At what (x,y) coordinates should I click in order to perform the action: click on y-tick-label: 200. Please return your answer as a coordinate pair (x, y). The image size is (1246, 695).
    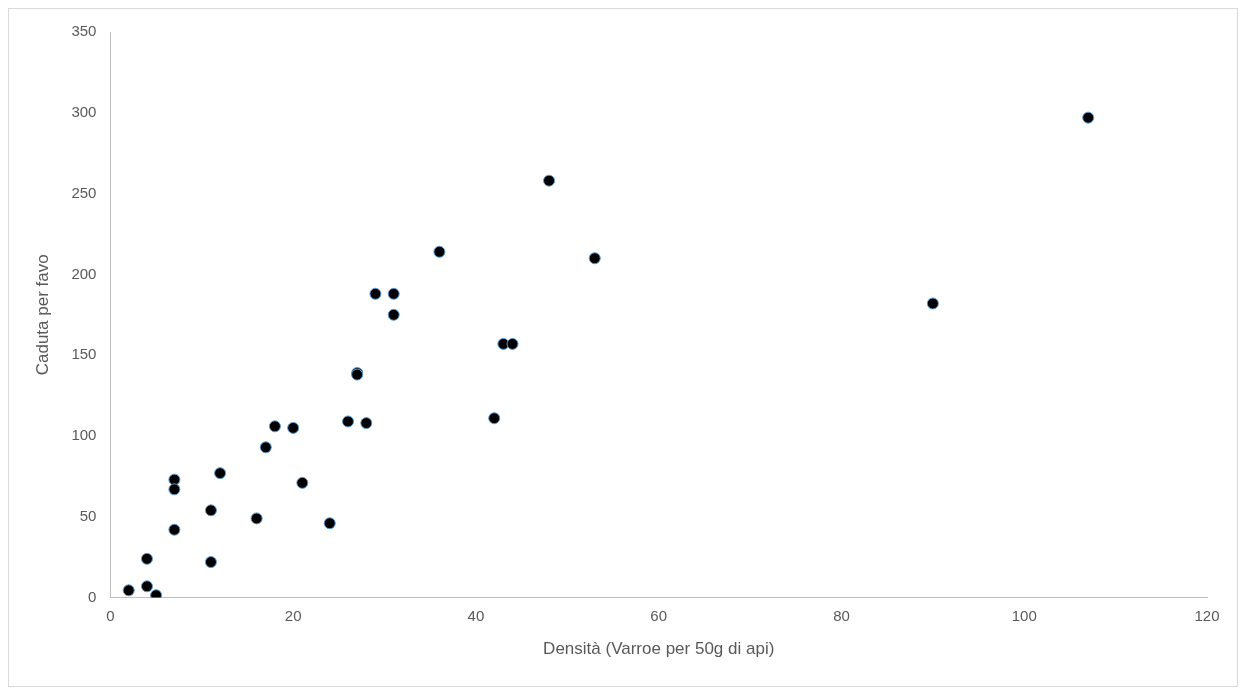
    Looking at the image, I should click on (84, 273).